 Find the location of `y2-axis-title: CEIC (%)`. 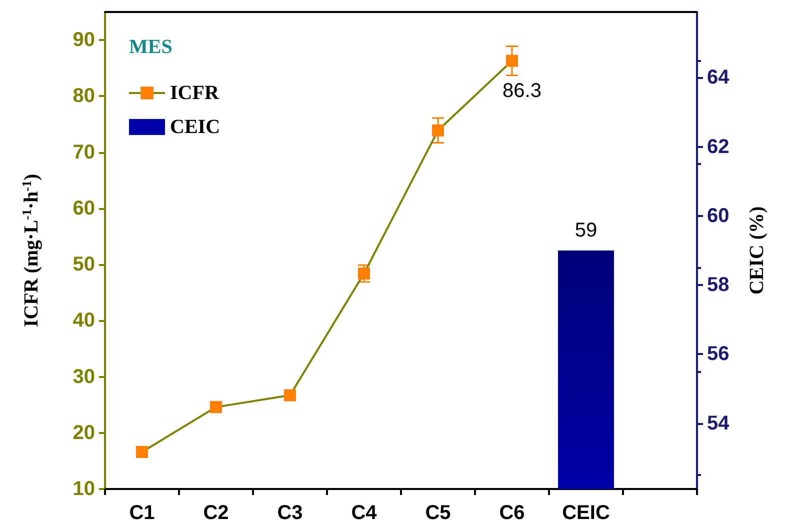

y2-axis-title: CEIC (%) is located at coordinates (757, 250).